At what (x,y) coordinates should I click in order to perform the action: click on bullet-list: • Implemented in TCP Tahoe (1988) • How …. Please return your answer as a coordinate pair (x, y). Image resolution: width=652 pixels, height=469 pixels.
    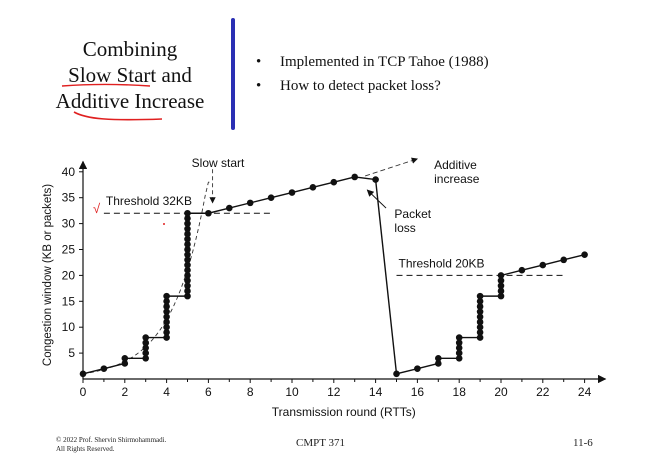
    Looking at the image, I should click on (372, 76).